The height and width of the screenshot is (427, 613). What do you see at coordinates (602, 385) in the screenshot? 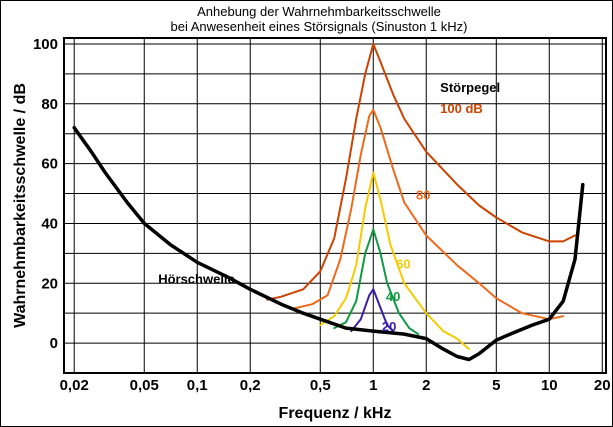
I see `x-tick-label: 20` at bounding box center [602, 385].